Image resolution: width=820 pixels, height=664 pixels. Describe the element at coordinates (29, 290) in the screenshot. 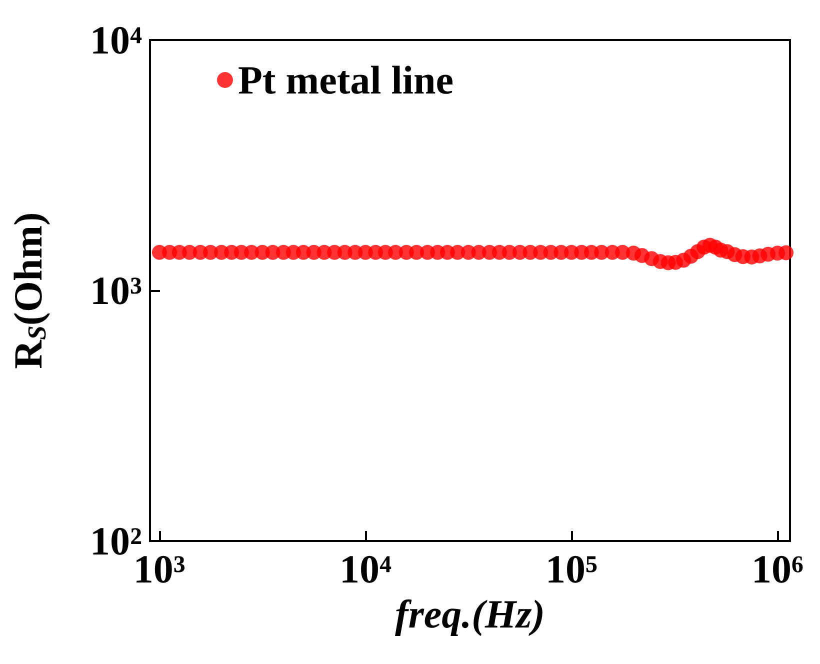

I see `y-axis-title: RS(Ohm)` at that location.